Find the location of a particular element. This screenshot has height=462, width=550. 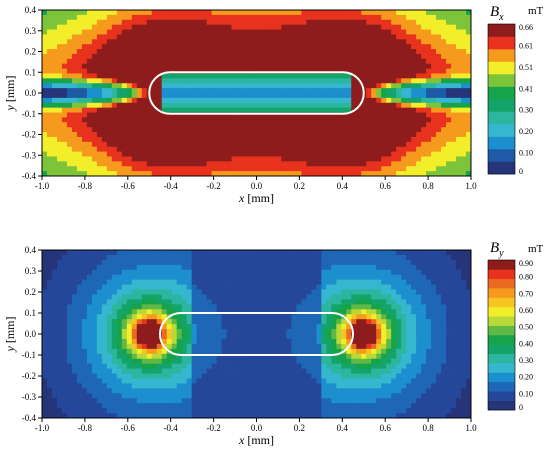

colorbar-symbol-subscript: x is located at coordinates (501, 17).